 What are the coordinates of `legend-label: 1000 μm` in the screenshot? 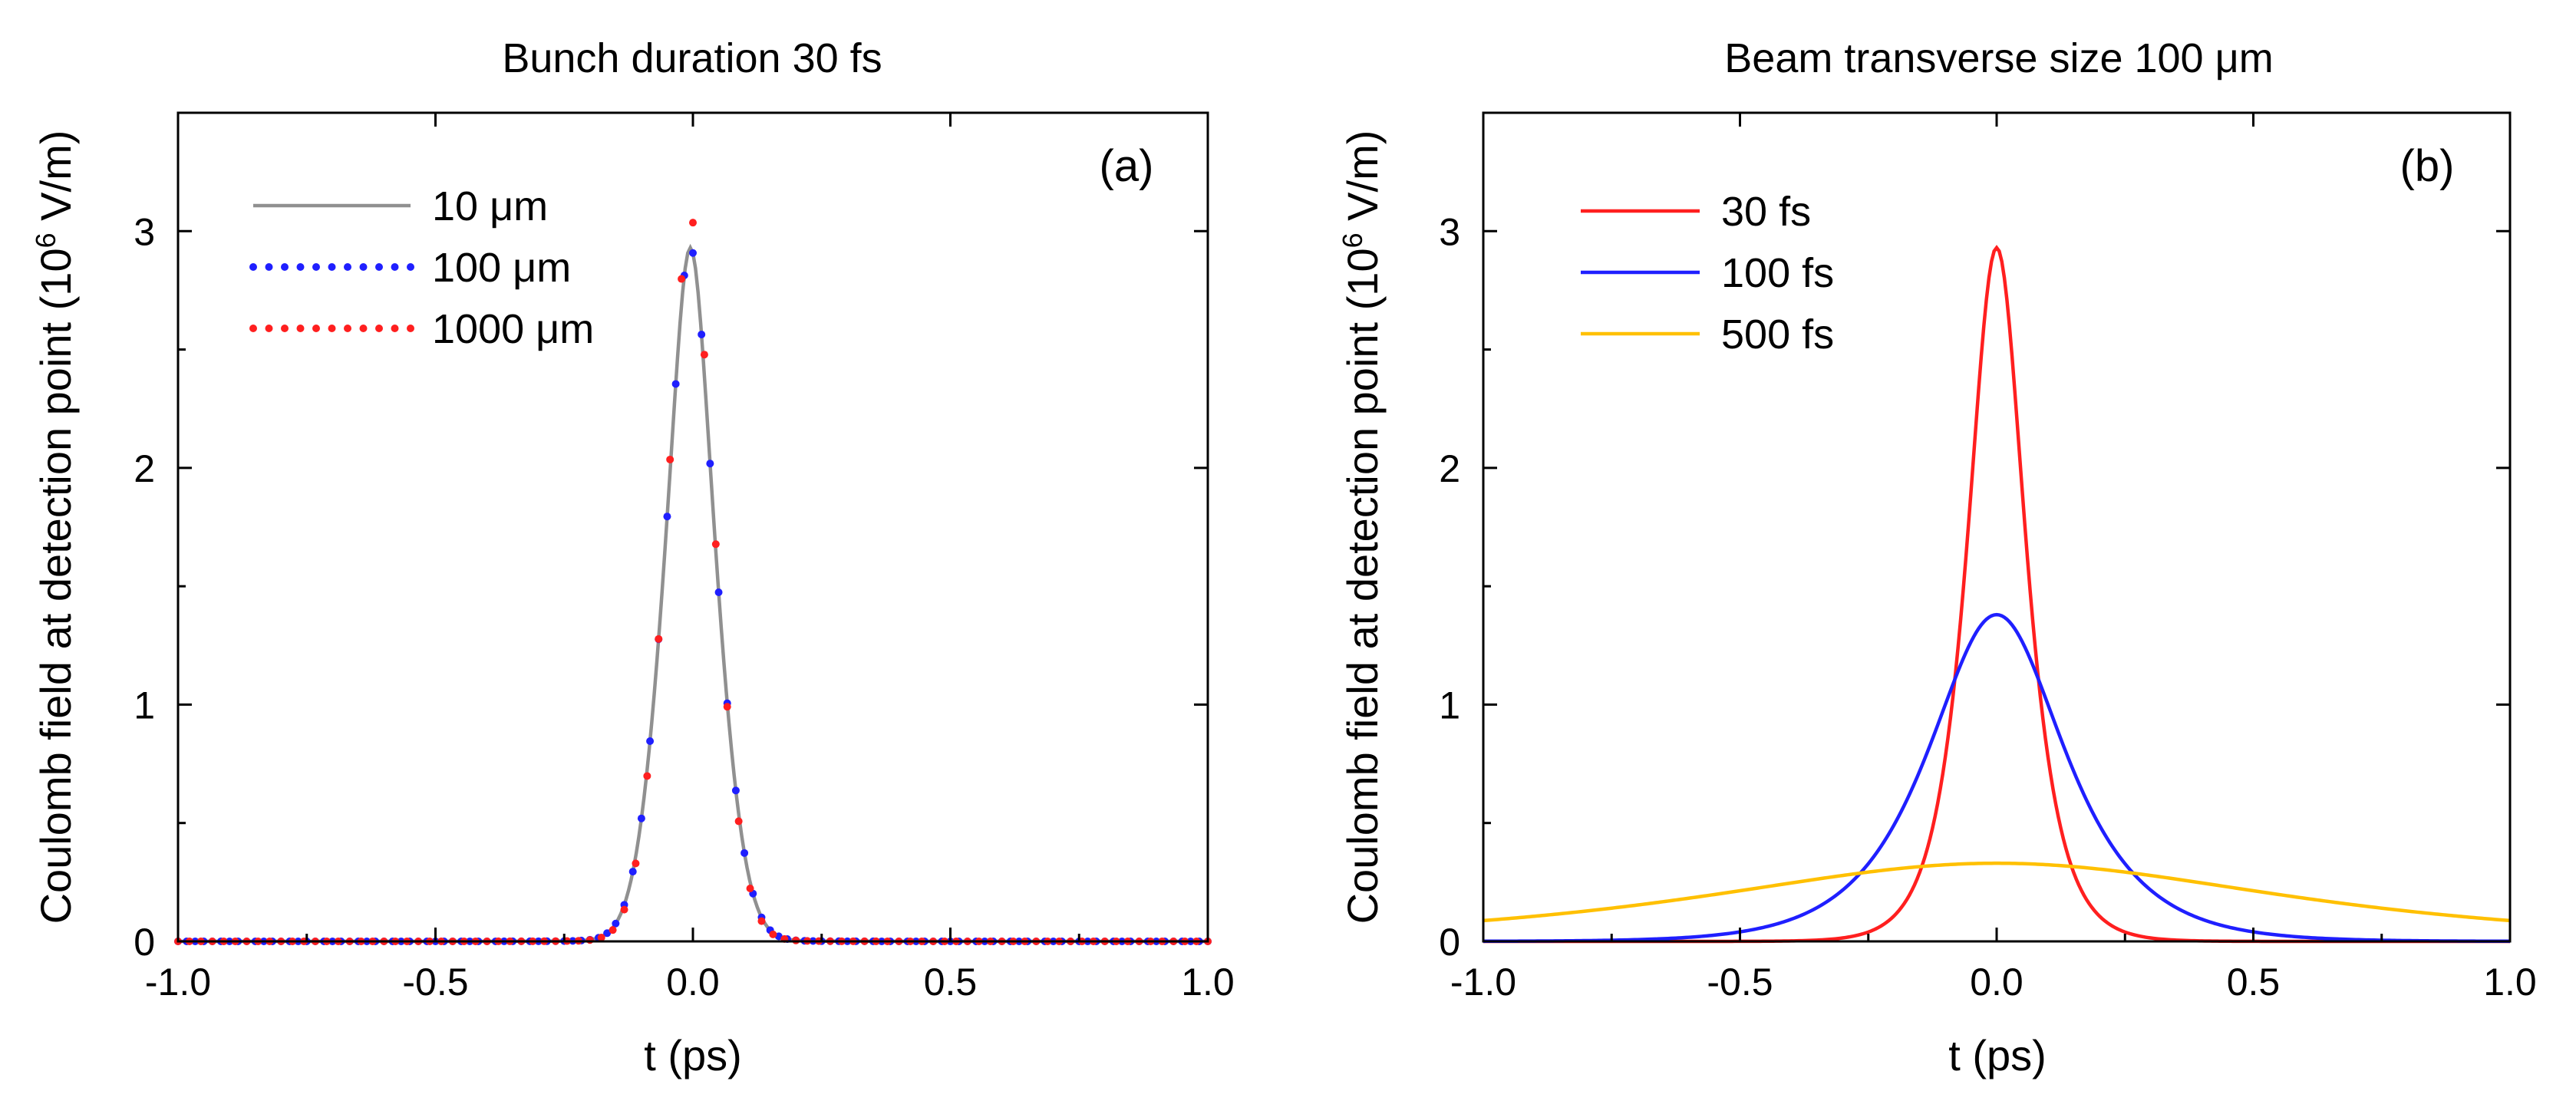 It's located at (513, 329).